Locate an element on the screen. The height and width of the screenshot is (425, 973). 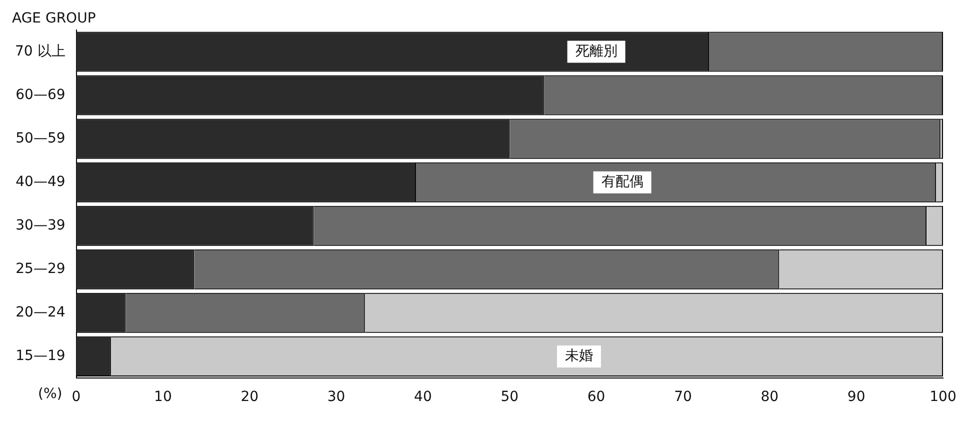
annotation: 死離別 is located at coordinates (596, 51).